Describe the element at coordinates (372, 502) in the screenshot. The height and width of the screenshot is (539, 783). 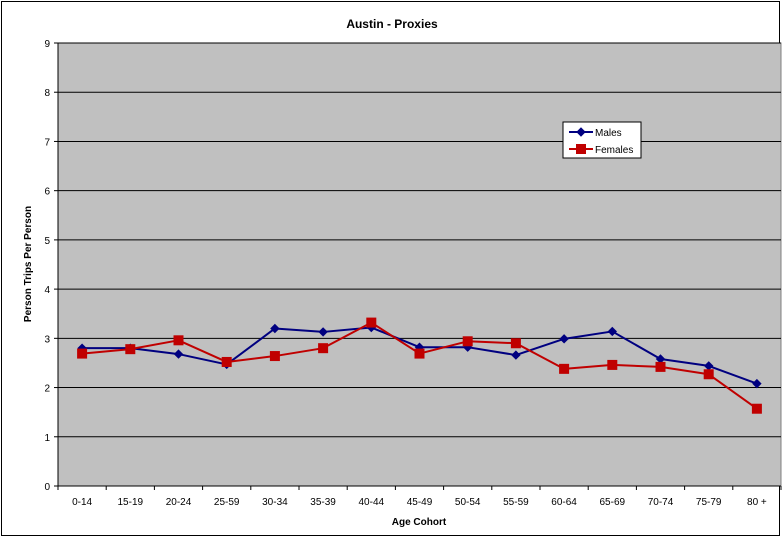
I see `x-tick-label: 40-44` at that location.